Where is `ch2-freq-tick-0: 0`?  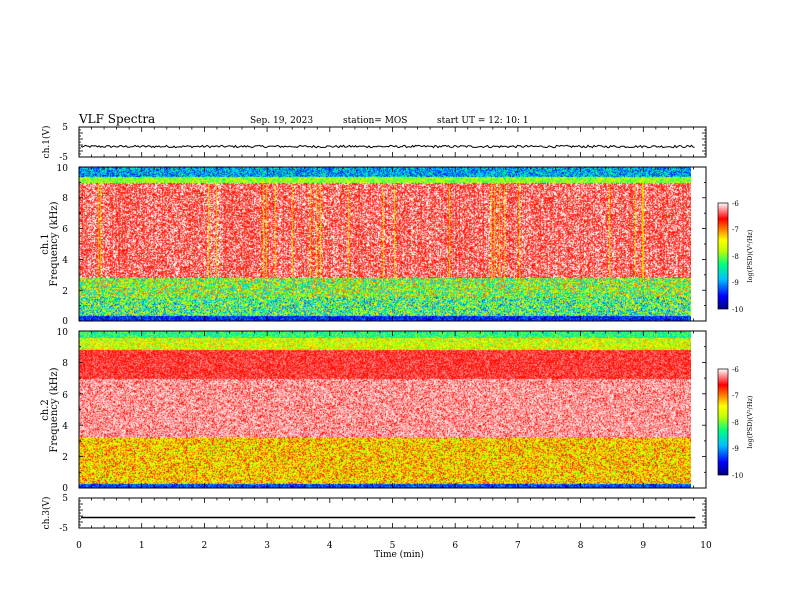
ch2-freq-tick-0: 0 is located at coordinates (65, 489).